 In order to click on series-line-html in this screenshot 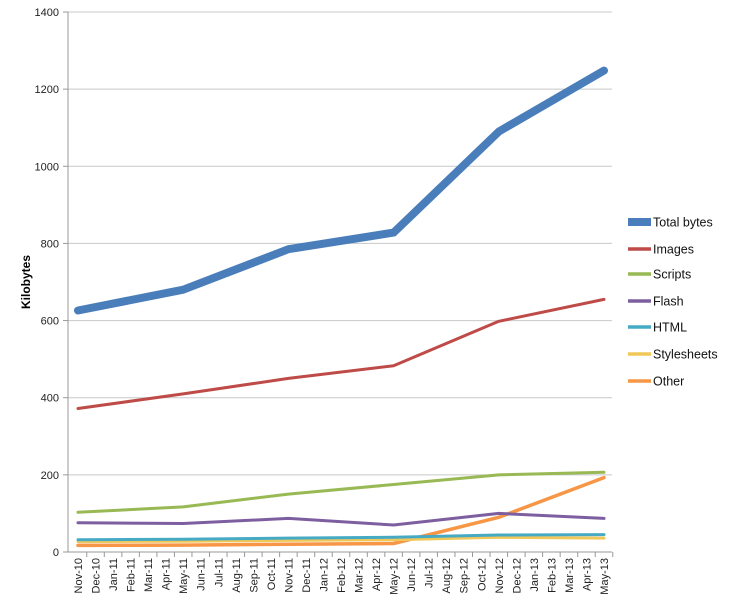, I will do `click(341, 537)`.